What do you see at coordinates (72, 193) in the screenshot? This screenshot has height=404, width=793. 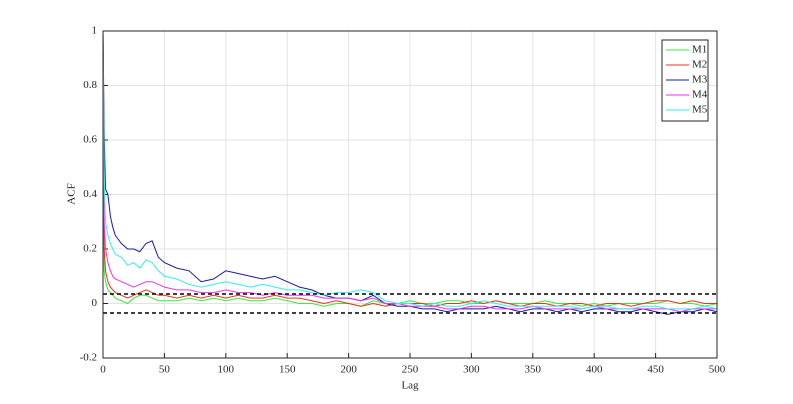 I see `y-axis-label: ACF` at bounding box center [72, 193].